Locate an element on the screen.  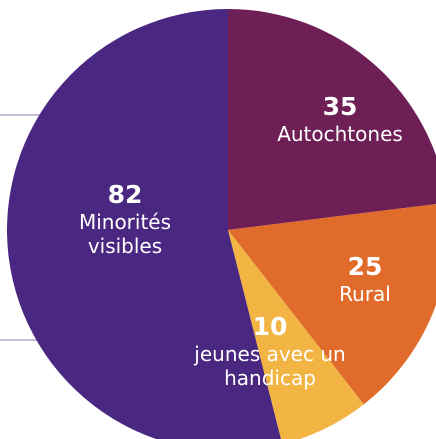
category-label: Rural is located at coordinates (365, 294).